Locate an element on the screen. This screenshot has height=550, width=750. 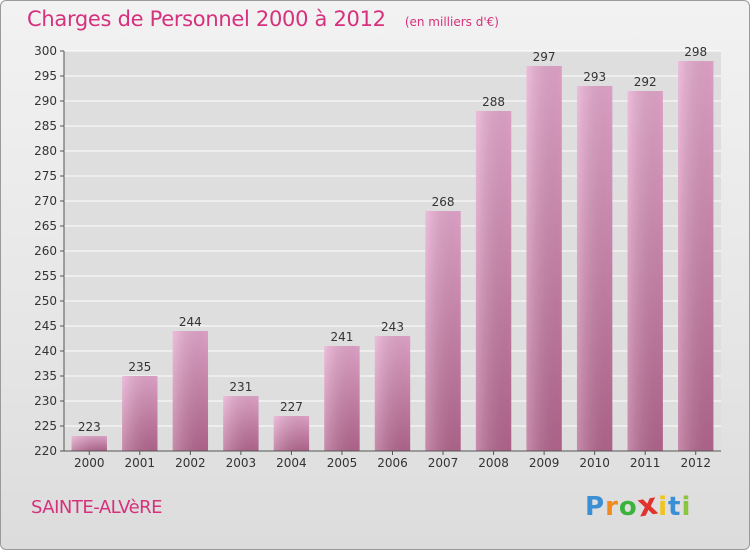
logo-letter: t is located at coordinates (675, 507).